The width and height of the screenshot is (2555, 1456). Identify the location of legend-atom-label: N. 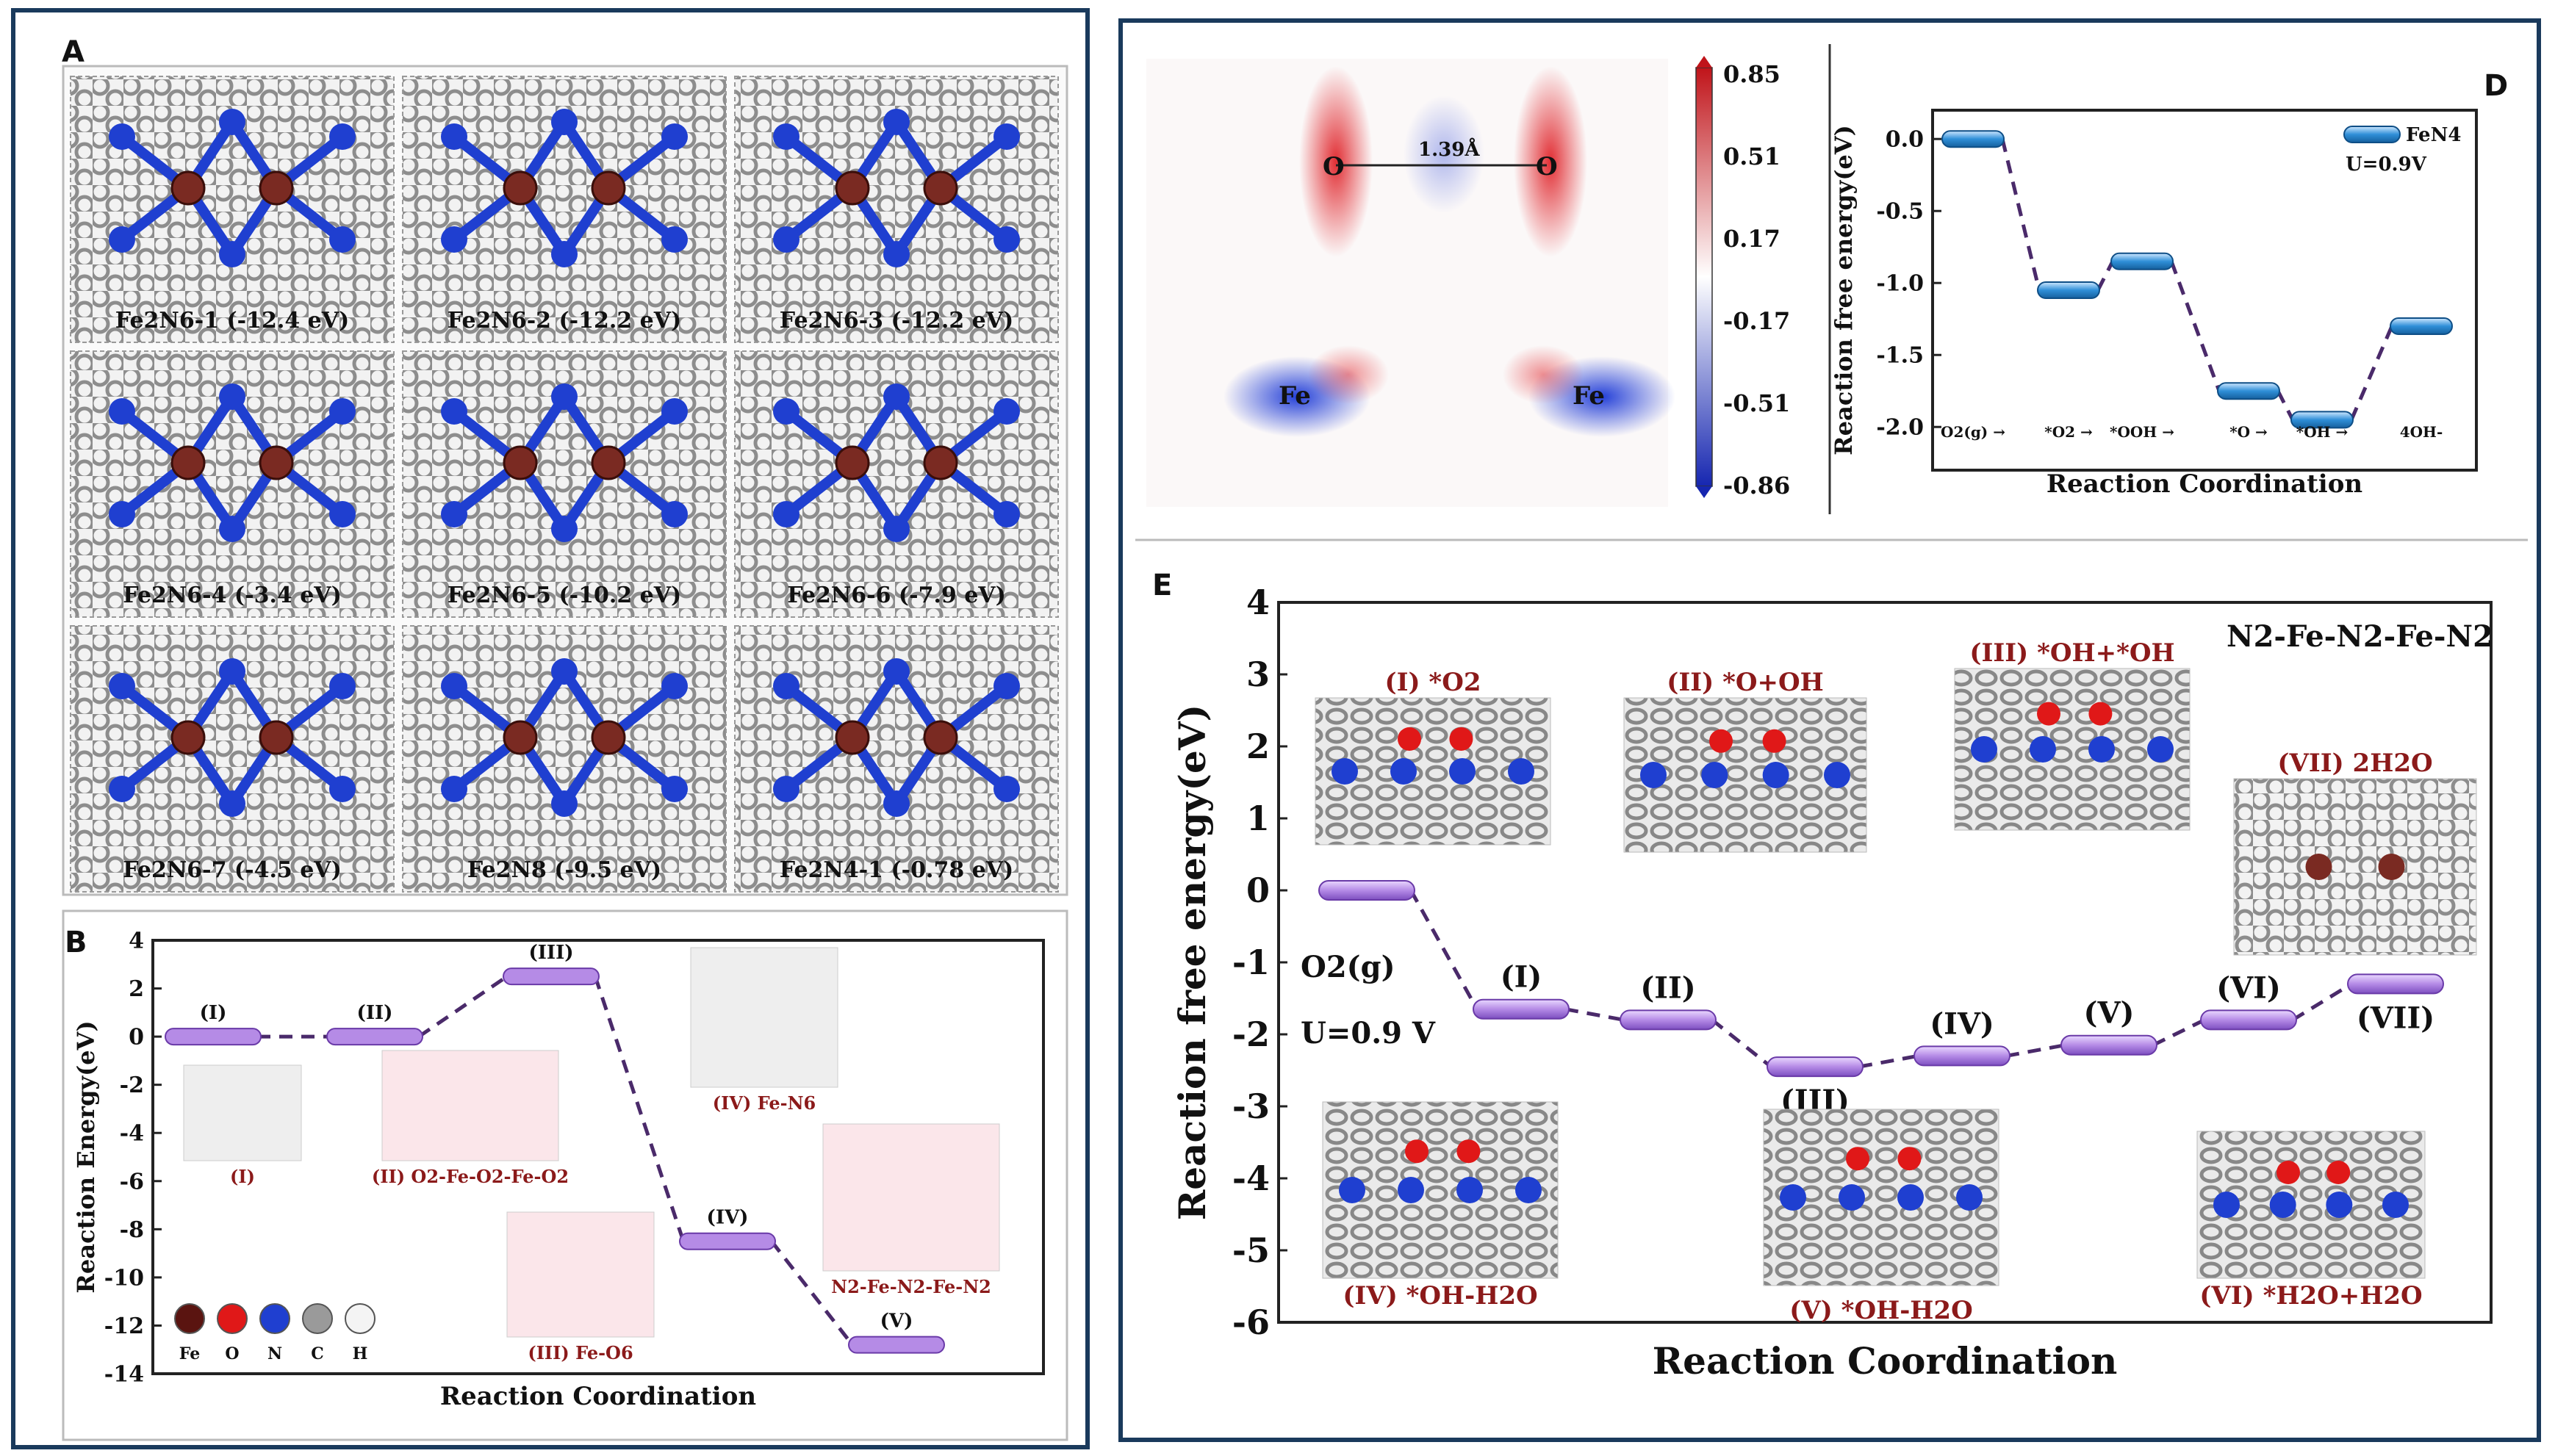
(274, 1353).